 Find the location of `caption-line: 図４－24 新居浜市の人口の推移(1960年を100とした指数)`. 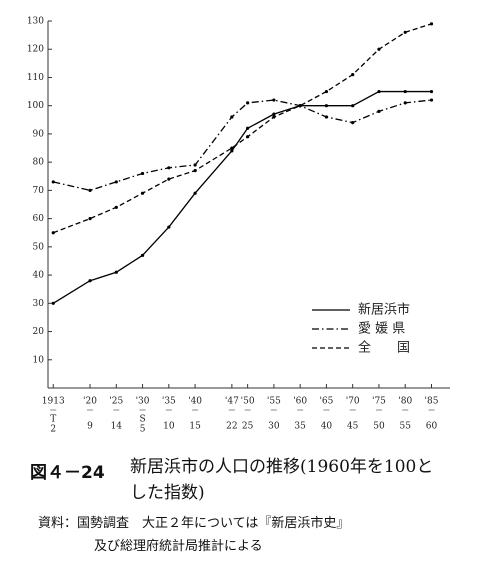

caption-line: 図４－24 新居浜市の人口の推移(1960年を100とした指数) is located at coordinates (250, 481).